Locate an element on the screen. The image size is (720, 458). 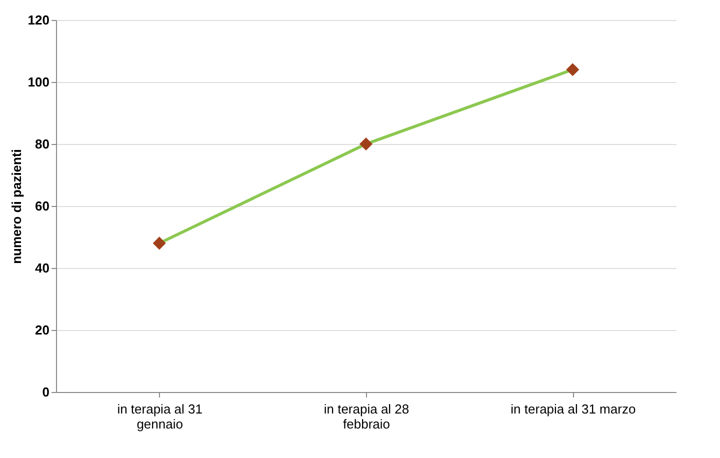
x-tick-label: in terapia al 31 gennaio is located at coordinates (159, 417).